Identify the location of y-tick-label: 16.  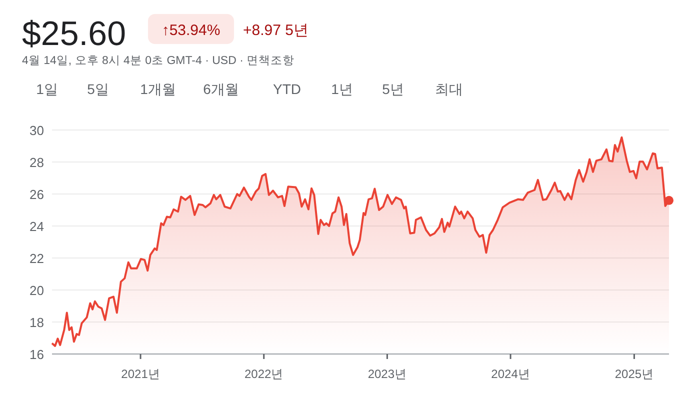
(37, 354).